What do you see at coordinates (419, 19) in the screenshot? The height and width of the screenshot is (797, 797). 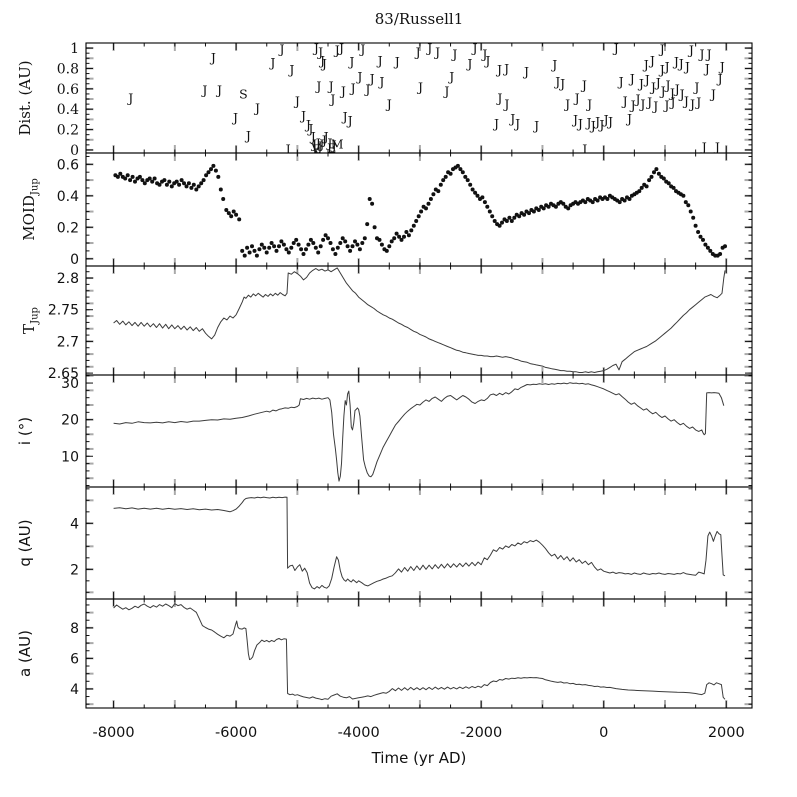 I see `page-title: 83/Russell1` at bounding box center [419, 19].